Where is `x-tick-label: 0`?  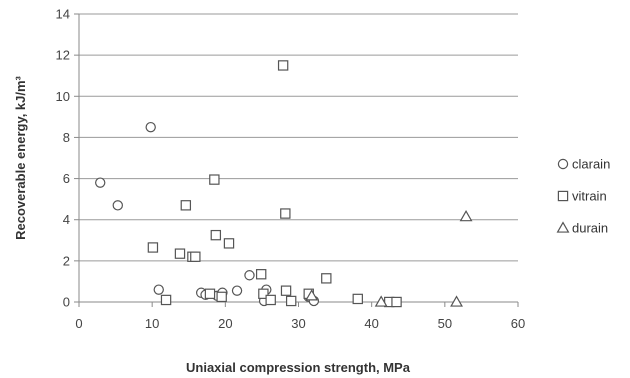
x-tick-label: 0 is located at coordinates (78, 323).